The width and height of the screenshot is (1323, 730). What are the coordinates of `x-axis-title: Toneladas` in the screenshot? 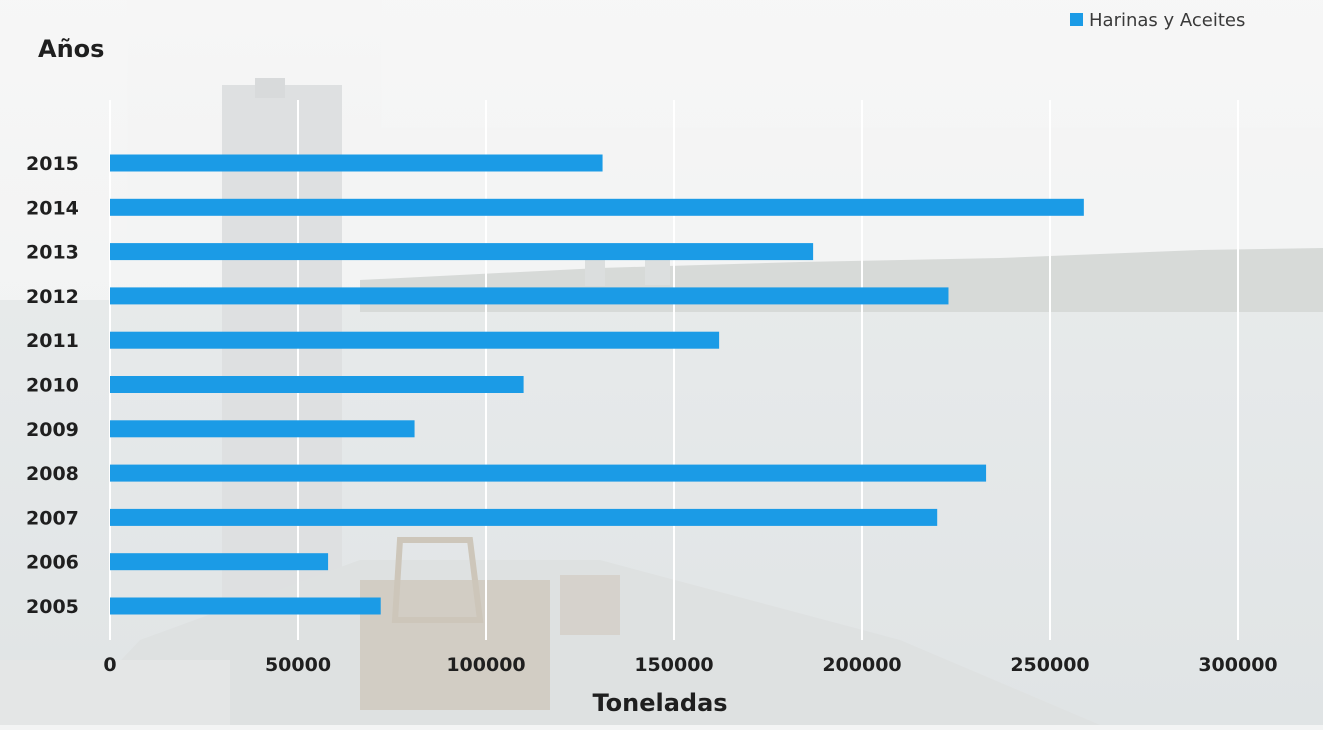 It's located at (659, 703).